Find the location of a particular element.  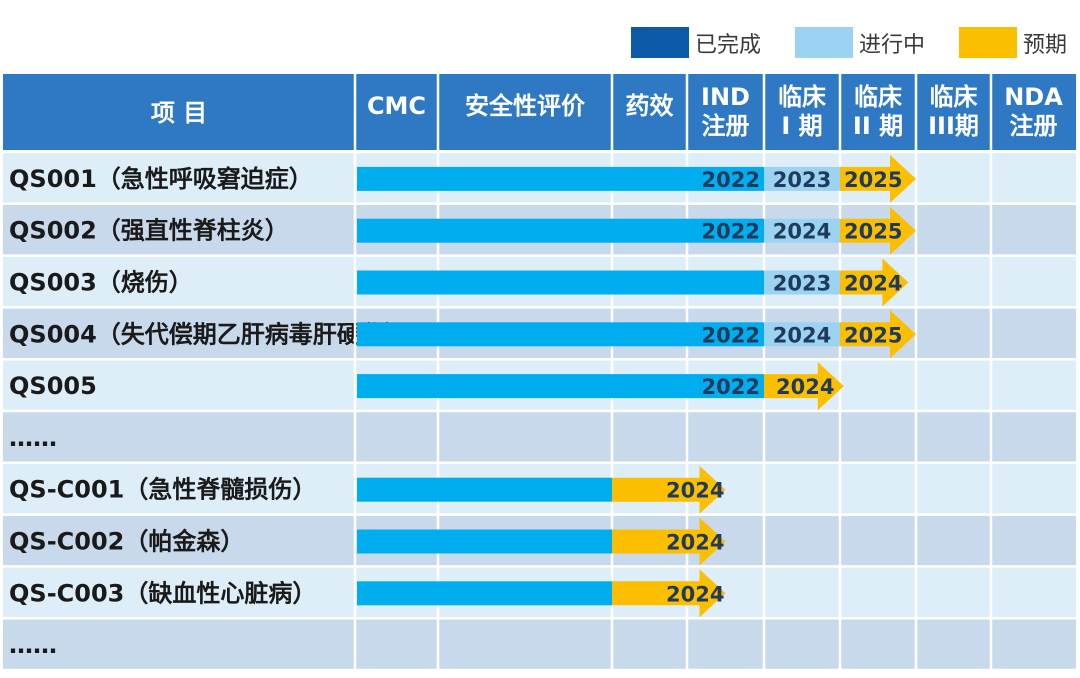

header-stage-line: NDA is located at coordinates (1033, 97).